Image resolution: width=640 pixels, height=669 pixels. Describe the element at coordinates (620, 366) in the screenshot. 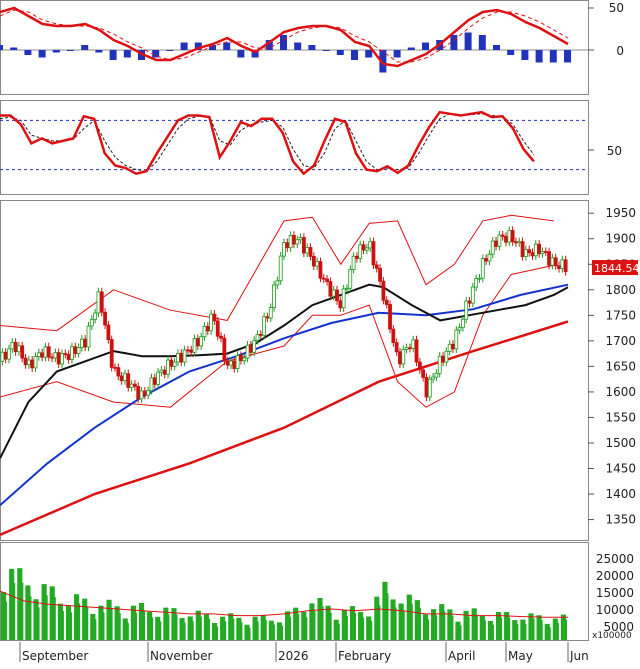

I see `price-tick-label: 1650` at that location.